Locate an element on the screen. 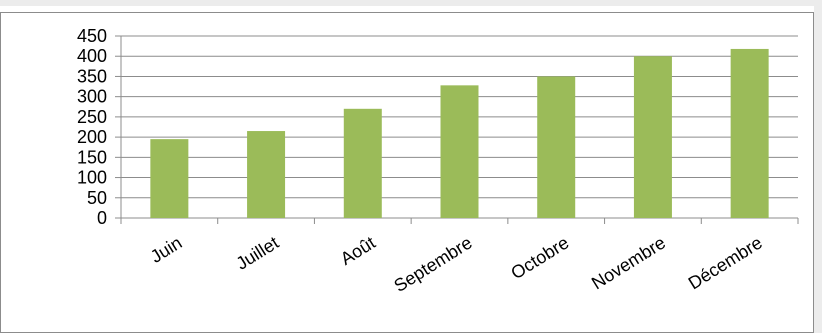 Image resolution: width=822 pixels, height=333 pixels. y-tick-label: 150 is located at coordinates (92, 157).